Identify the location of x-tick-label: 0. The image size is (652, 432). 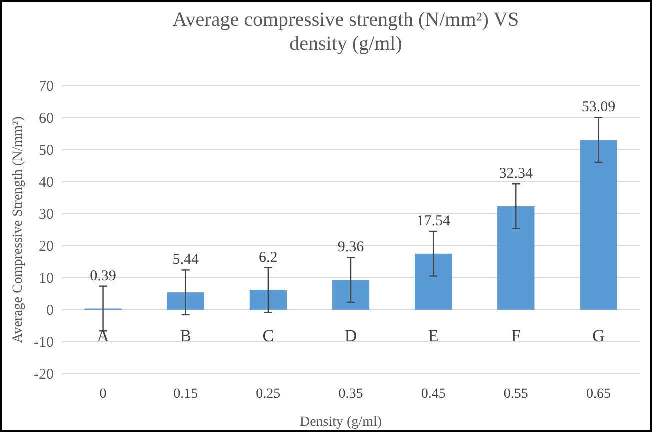
(103, 394).